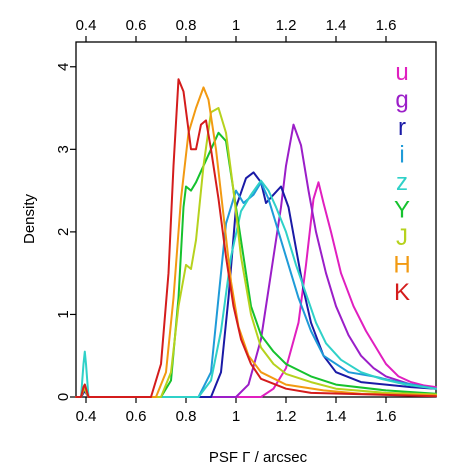 This screenshot has height=474, width=474. I want to click on top-tick-label: 1, so click(236, 25).